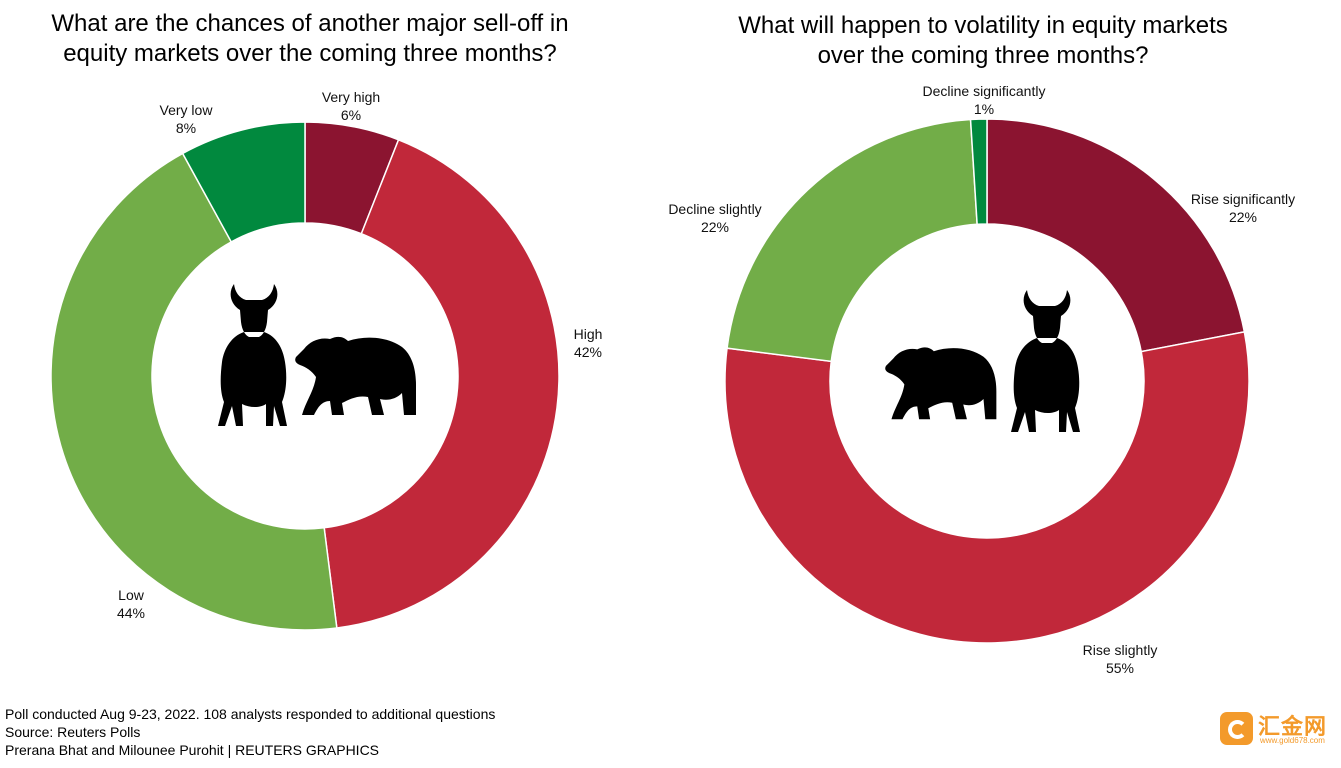 Image resolution: width=1341 pixels, height=768 pixels. Describe the element at coordinates (588, 352) in the screenshot. I see `slice-value-high: 42%` at that location.